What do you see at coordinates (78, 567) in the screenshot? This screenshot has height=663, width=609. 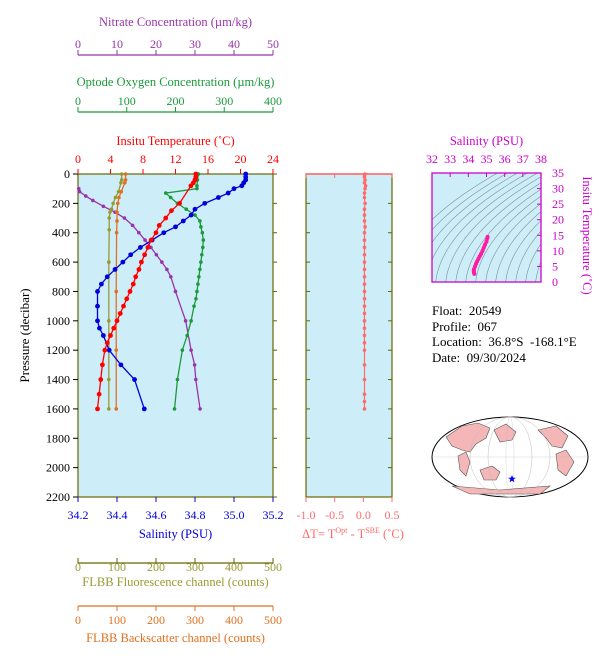 I see `fluorescence-tick-label: 0` at bounding box center [78, 567].